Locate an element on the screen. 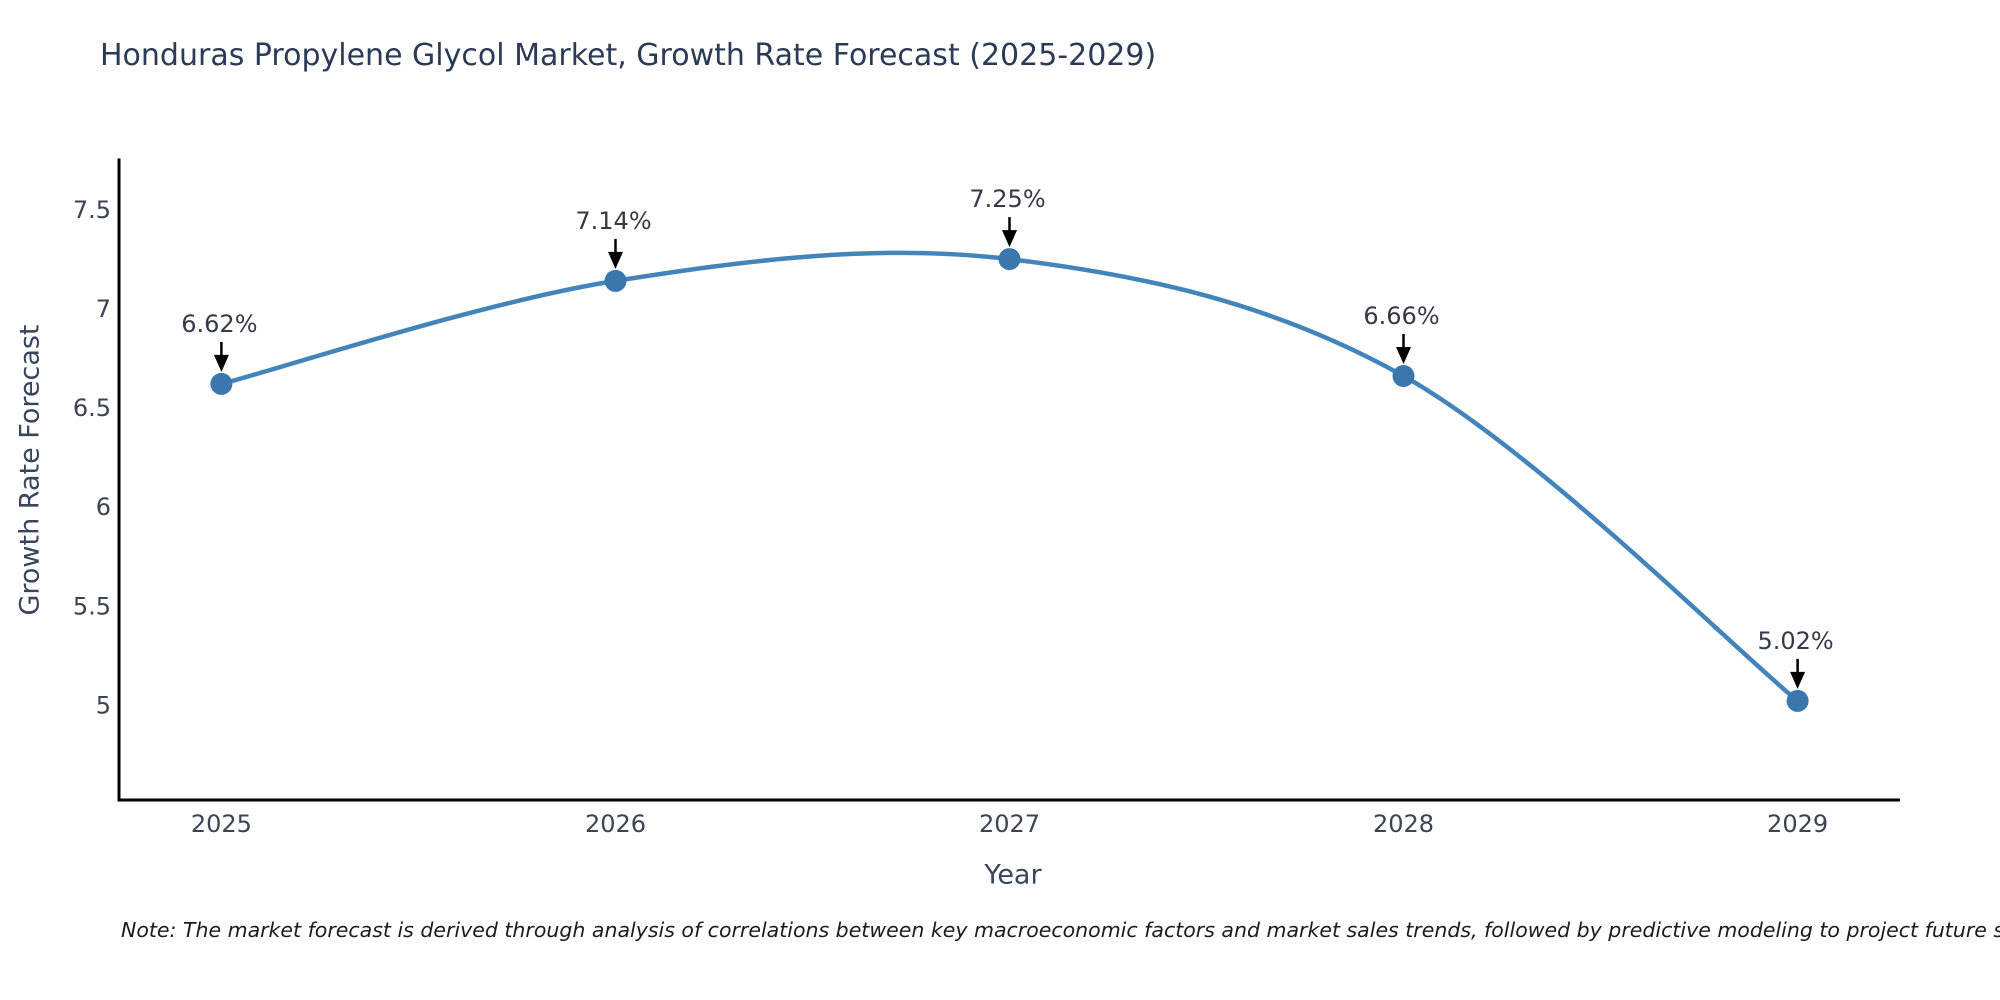 The image size is (2000, 1000). y-tick-label: 7 is located at coordinates (103, 309).